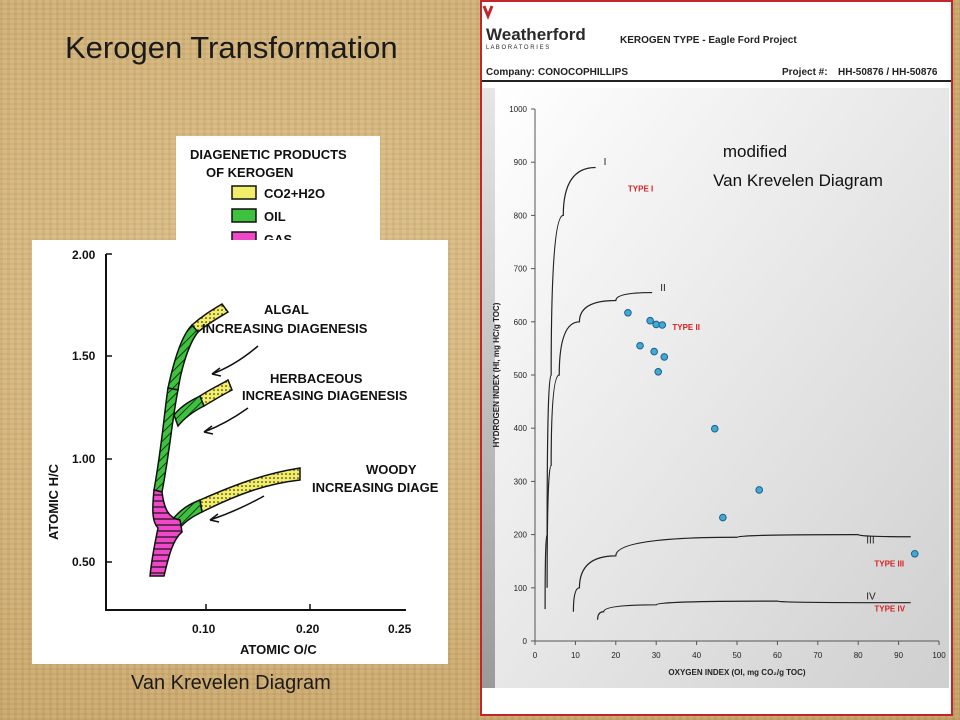 This screenshot has width=960, height=720. Describe the element at coordinates (898, 655) in the screenshot. I see `x-tick-label: 90` at that location.